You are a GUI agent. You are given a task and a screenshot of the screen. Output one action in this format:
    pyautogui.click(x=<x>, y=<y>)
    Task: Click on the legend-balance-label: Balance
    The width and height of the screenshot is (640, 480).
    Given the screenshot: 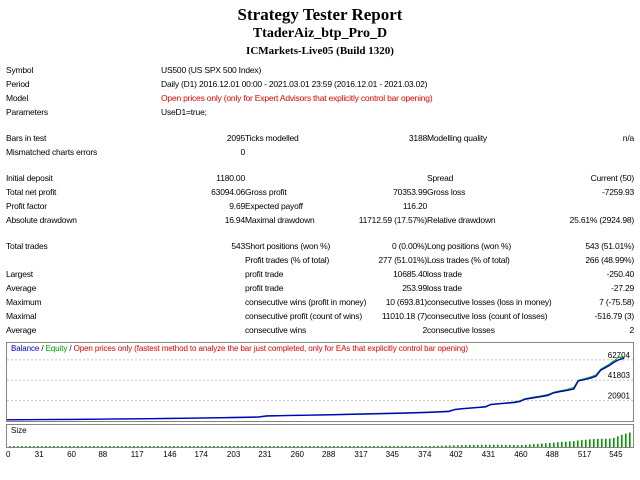 What is the action you would take?
    pyautogui.click(x=25, y=348)
    